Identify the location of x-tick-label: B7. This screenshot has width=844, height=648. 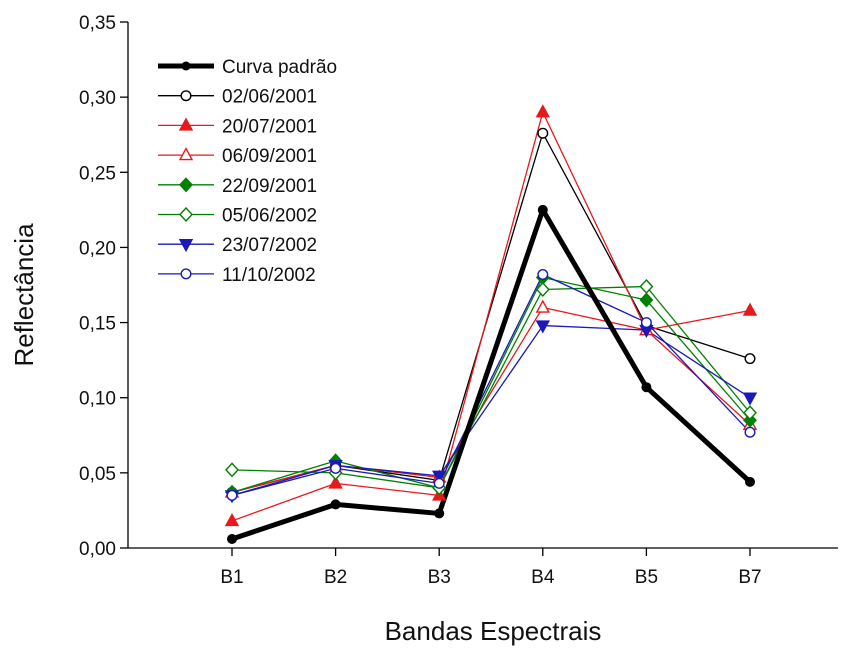
(749, 577).